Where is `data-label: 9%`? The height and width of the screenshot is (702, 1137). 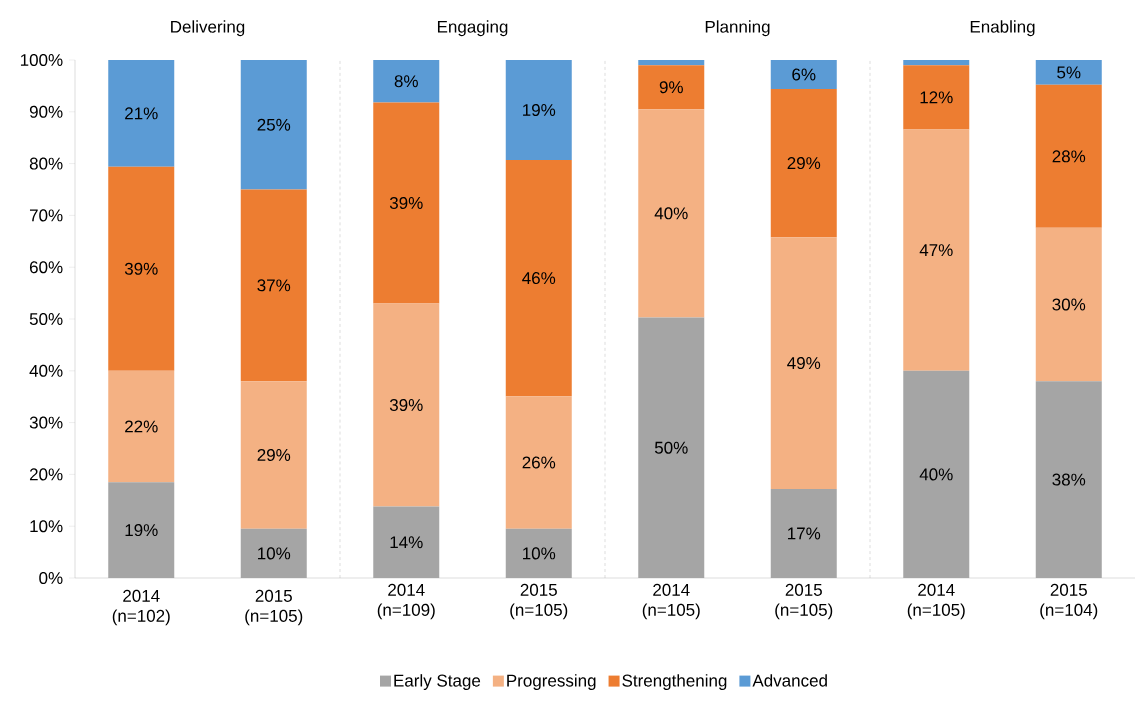
data-label: 9% is located at coordinates (671, 87).